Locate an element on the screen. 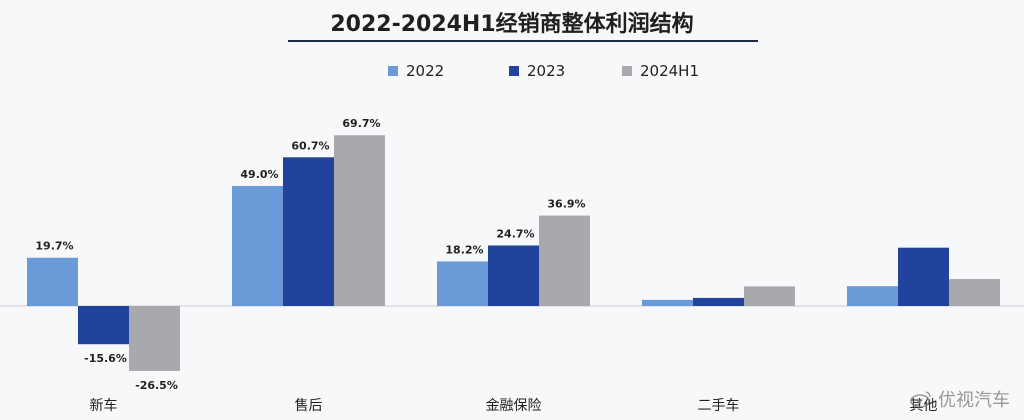  data-label: -15.6% is located at coordinates (105, 358).